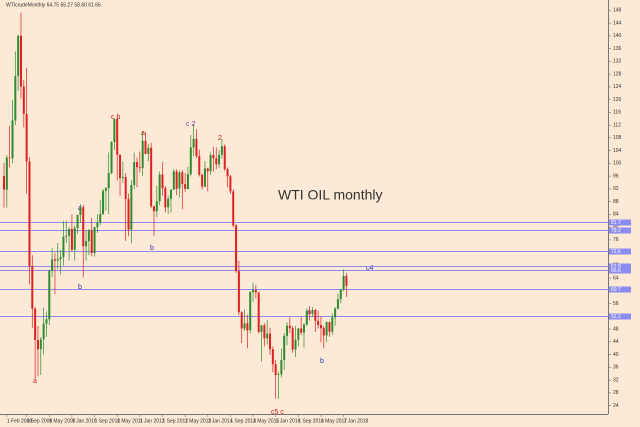 The width and height of the screenshot is (640, 427). What do you see at coordinates (190, 124) in the screenshot?
I see `wave-label: c 2` at bounding box center [190, 124].